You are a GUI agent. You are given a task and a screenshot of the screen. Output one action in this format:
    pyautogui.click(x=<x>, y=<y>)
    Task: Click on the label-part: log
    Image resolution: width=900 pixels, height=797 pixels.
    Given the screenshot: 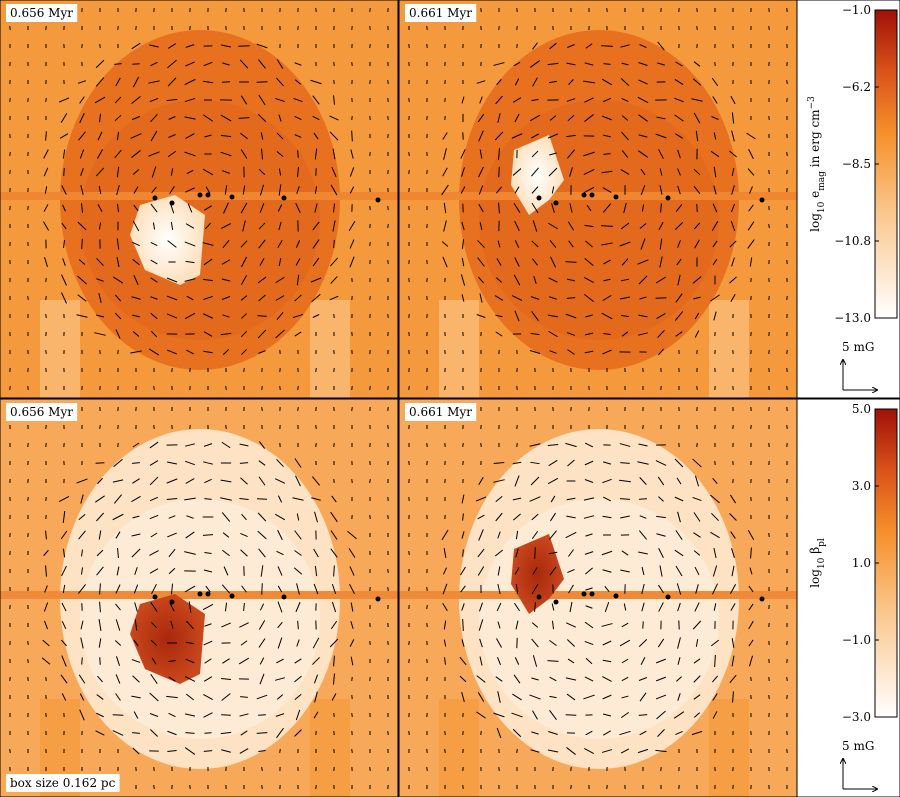 What is the action you would take?
    pyautogui.click(x=815, y=222)
    